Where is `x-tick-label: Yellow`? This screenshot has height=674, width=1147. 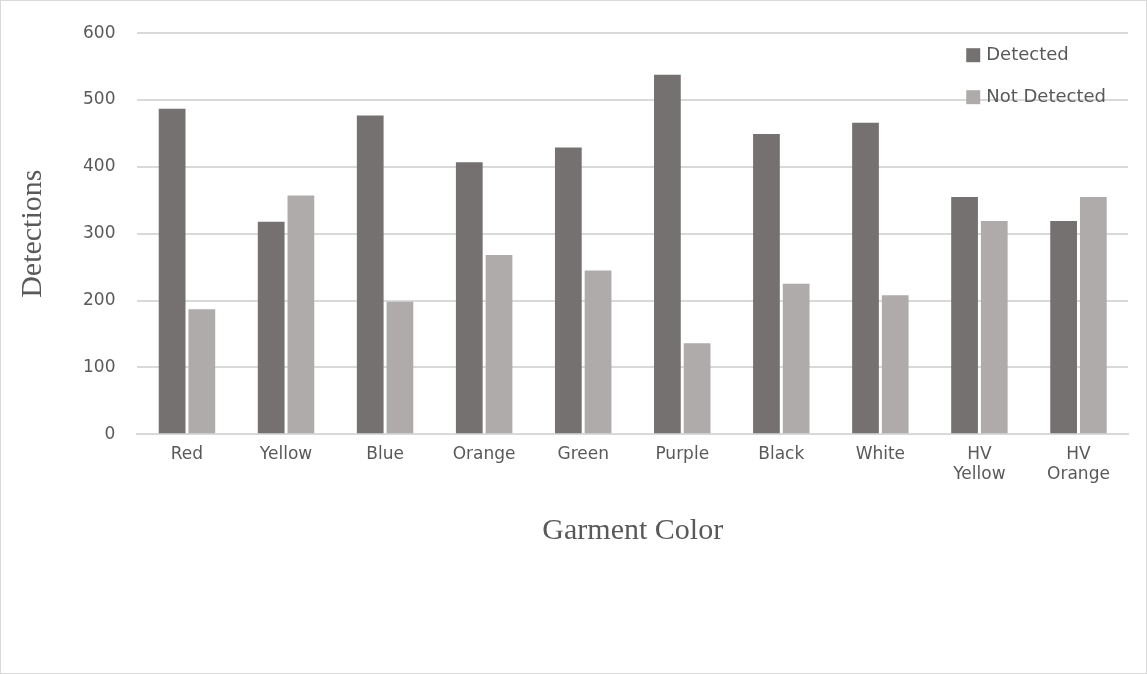
x-tick-label: Yellow is located at coordinates (285, 452).